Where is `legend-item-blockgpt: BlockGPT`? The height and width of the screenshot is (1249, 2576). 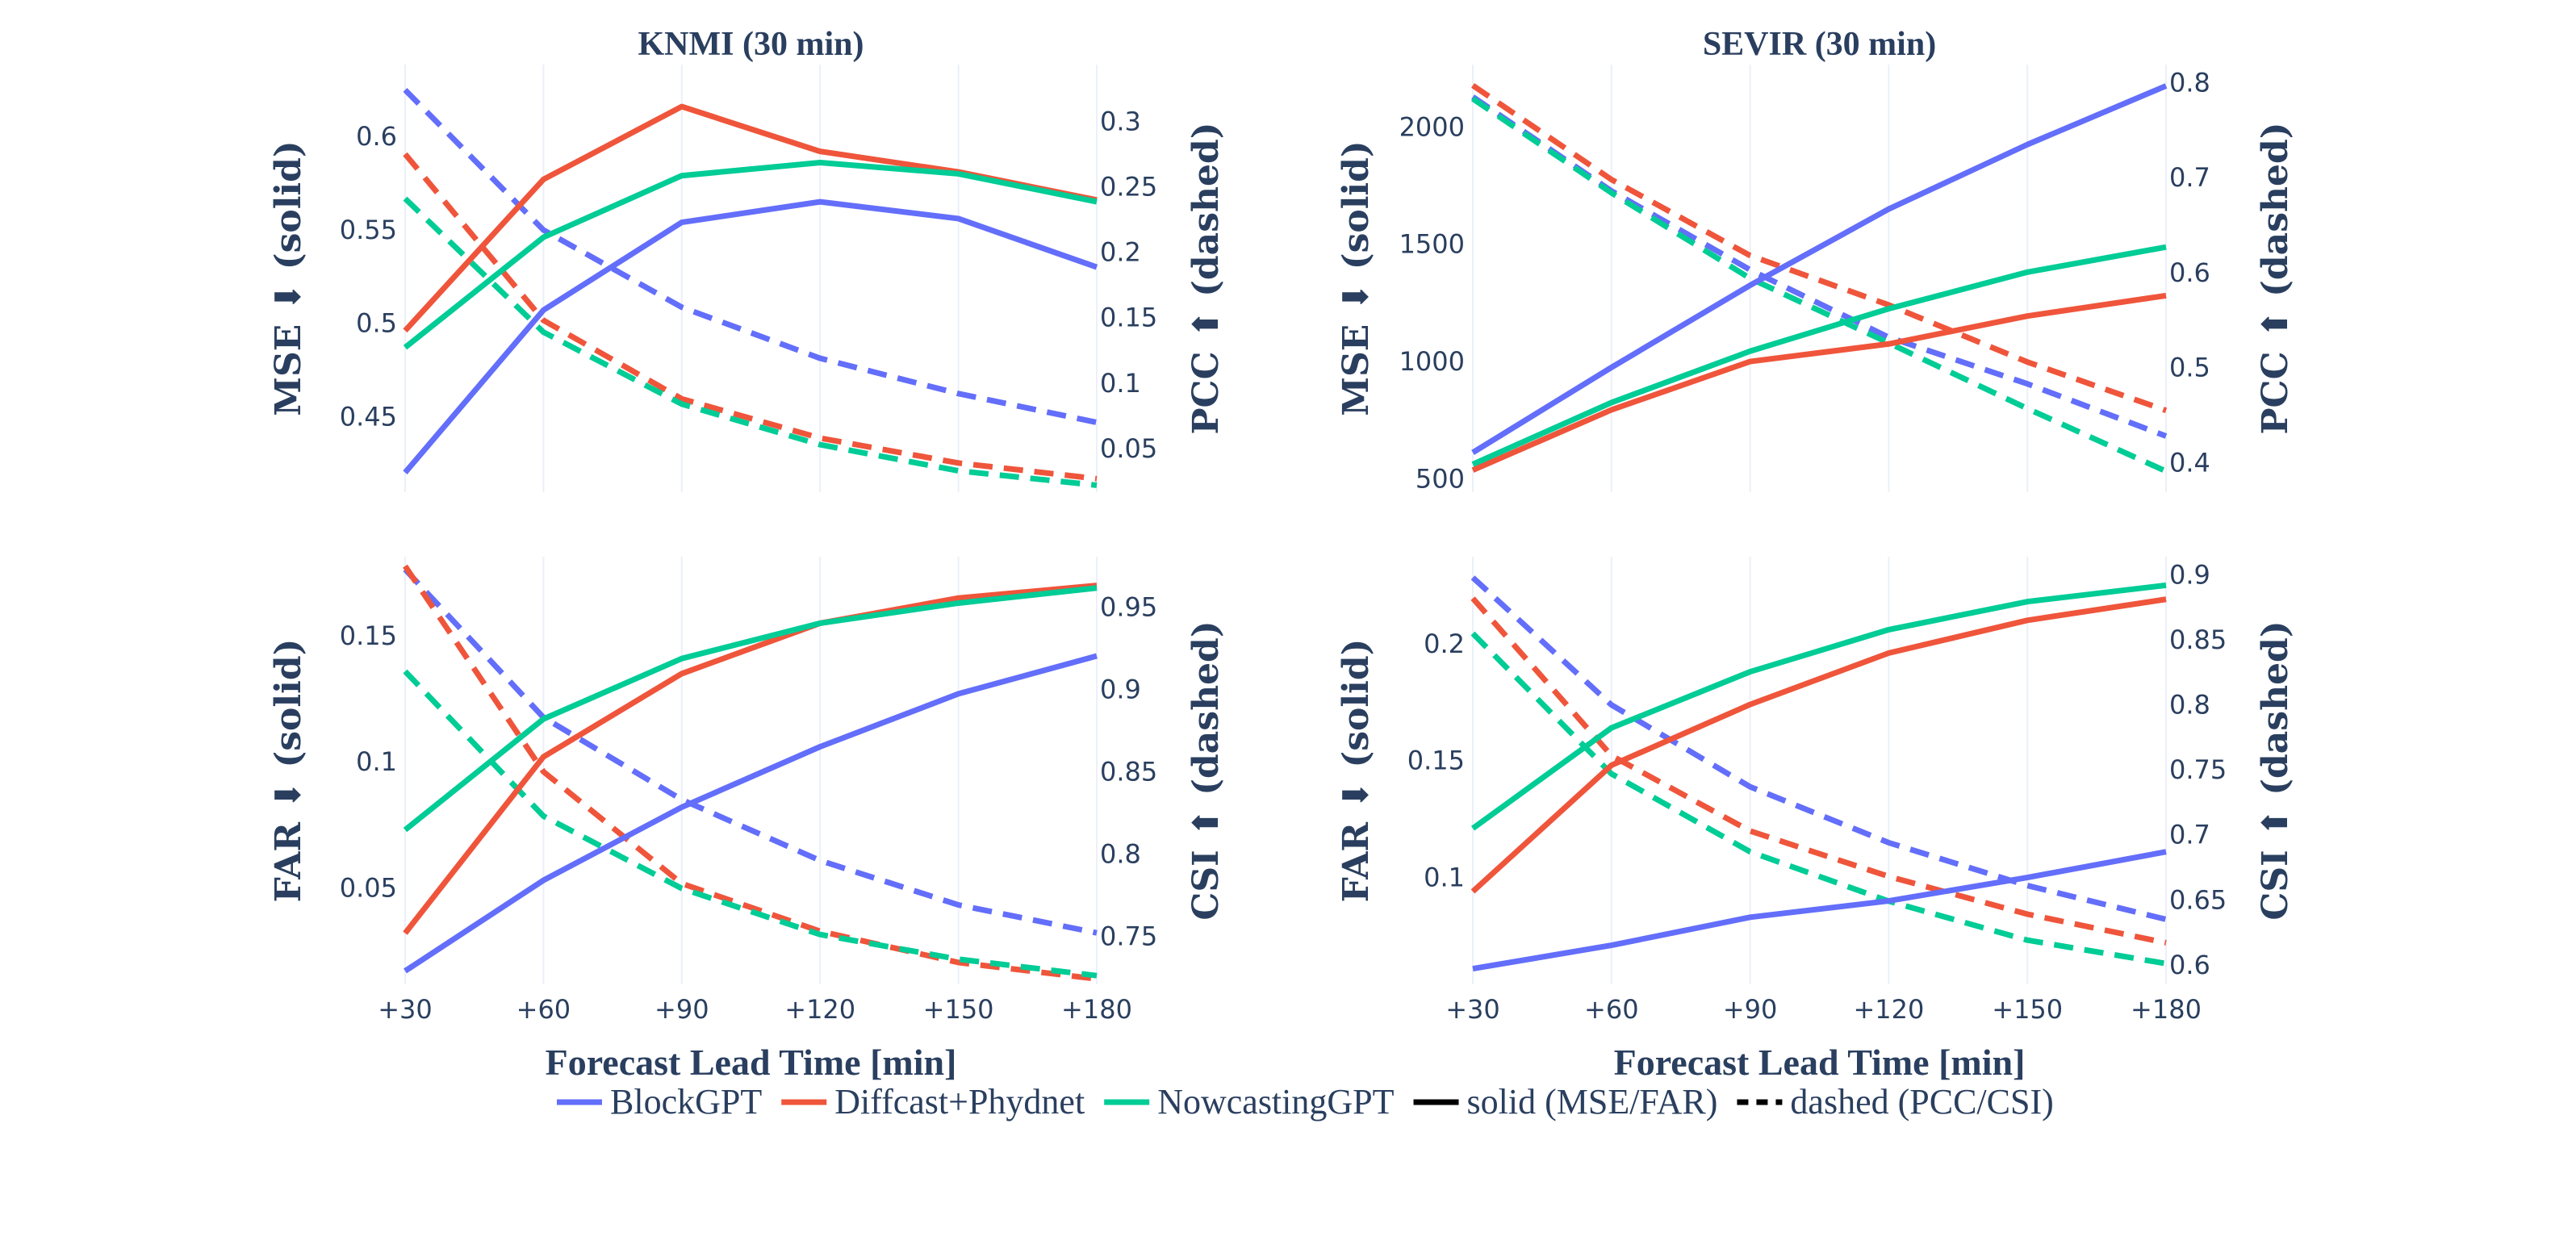 legend-item-blockgpt: BlockGPT is located at coordinates (659, 1102).